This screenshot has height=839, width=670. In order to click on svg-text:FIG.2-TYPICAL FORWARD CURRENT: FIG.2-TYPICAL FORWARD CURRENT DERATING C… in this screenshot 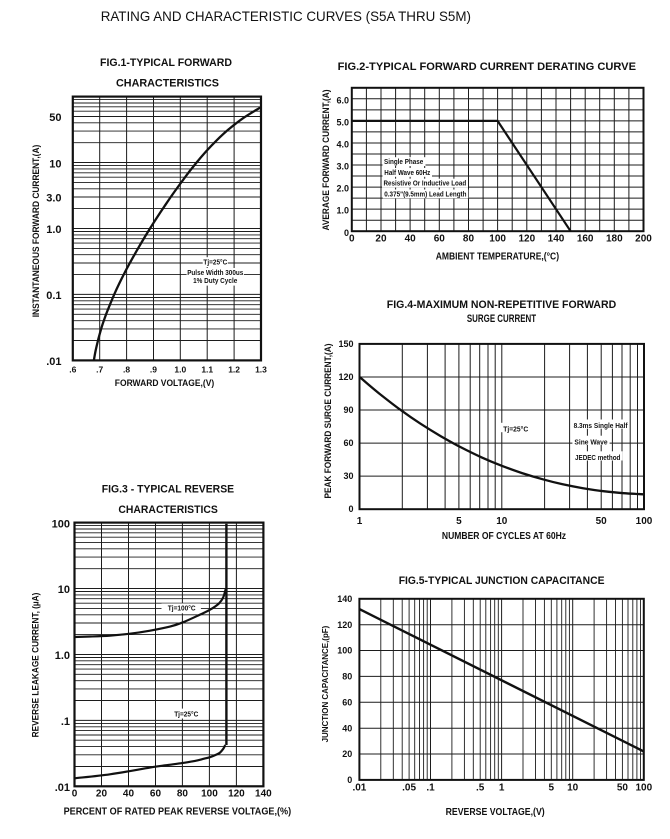, I will do `click(487, 67)`.